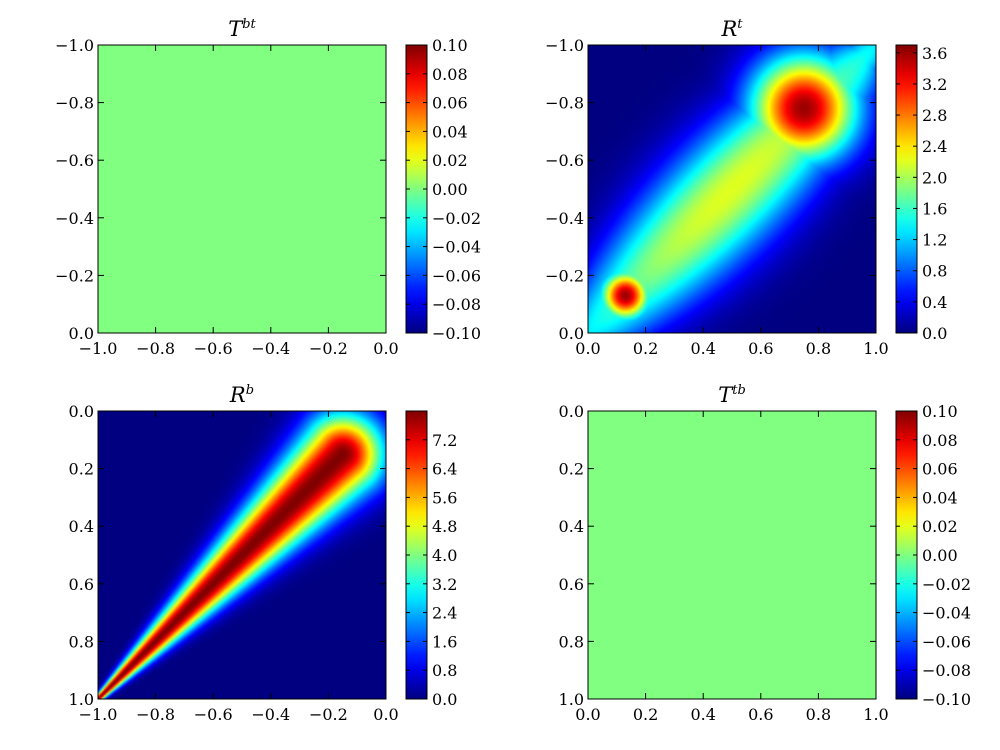 The image size is (1000, 750). I want to click on colorbar-tick-label: 3.6, so click(934, 53).